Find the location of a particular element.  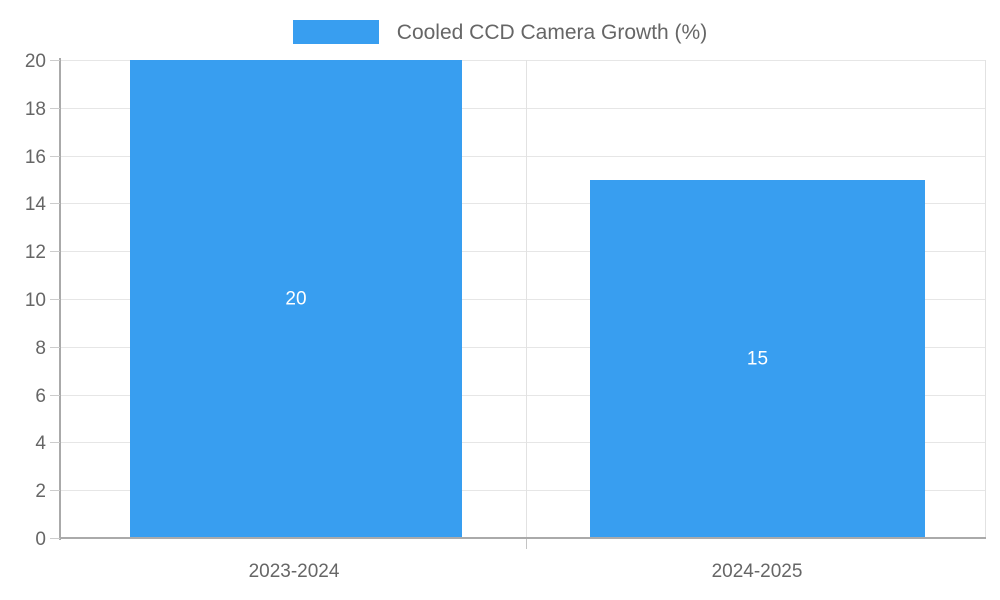

y-tick-label-8: 8 is located at coordinates (40, 348).